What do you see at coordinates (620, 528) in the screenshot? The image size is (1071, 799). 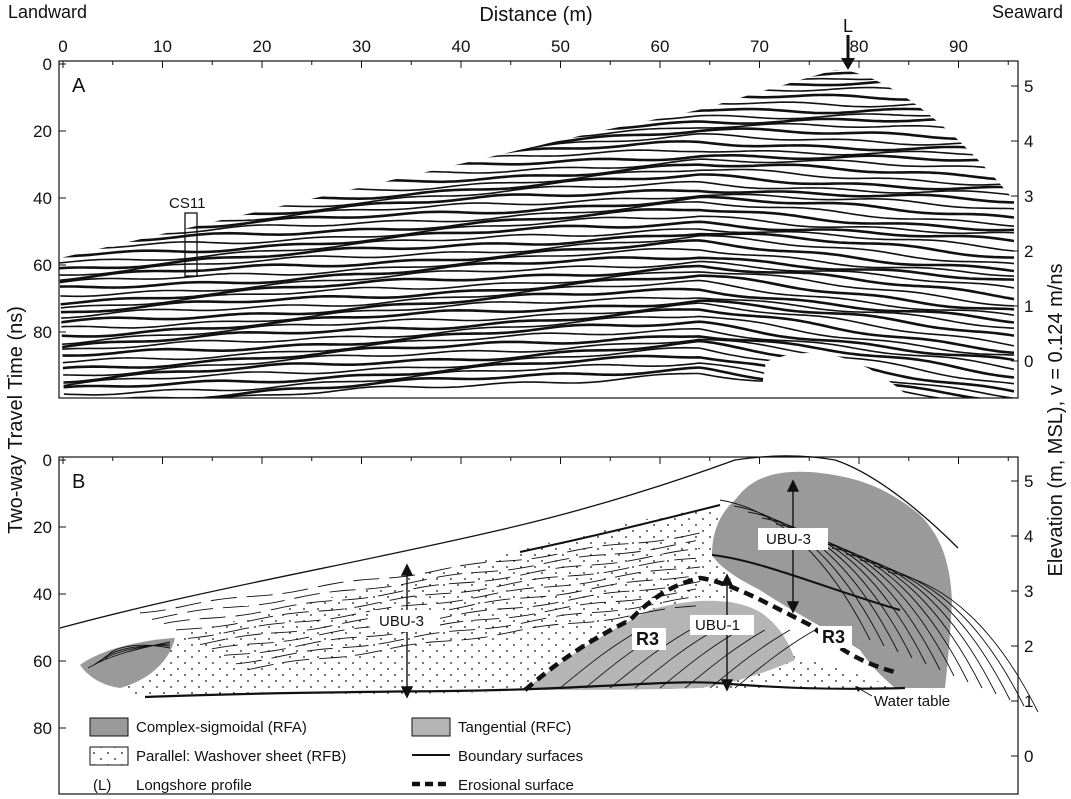 I see `upper-boundary-surface` at bounding box center [620, 528].